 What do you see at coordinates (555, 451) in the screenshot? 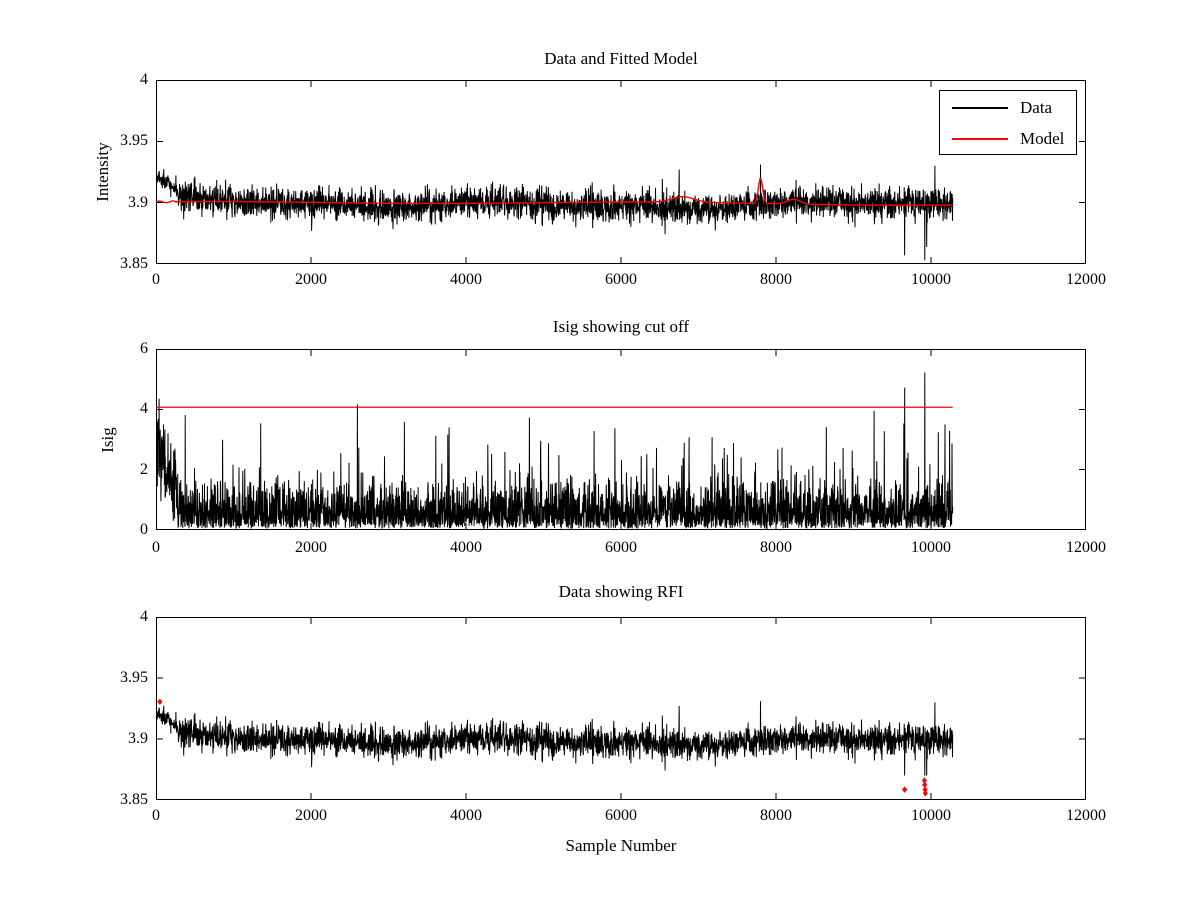
I see `isig-line` at bounding box center [555, 451].